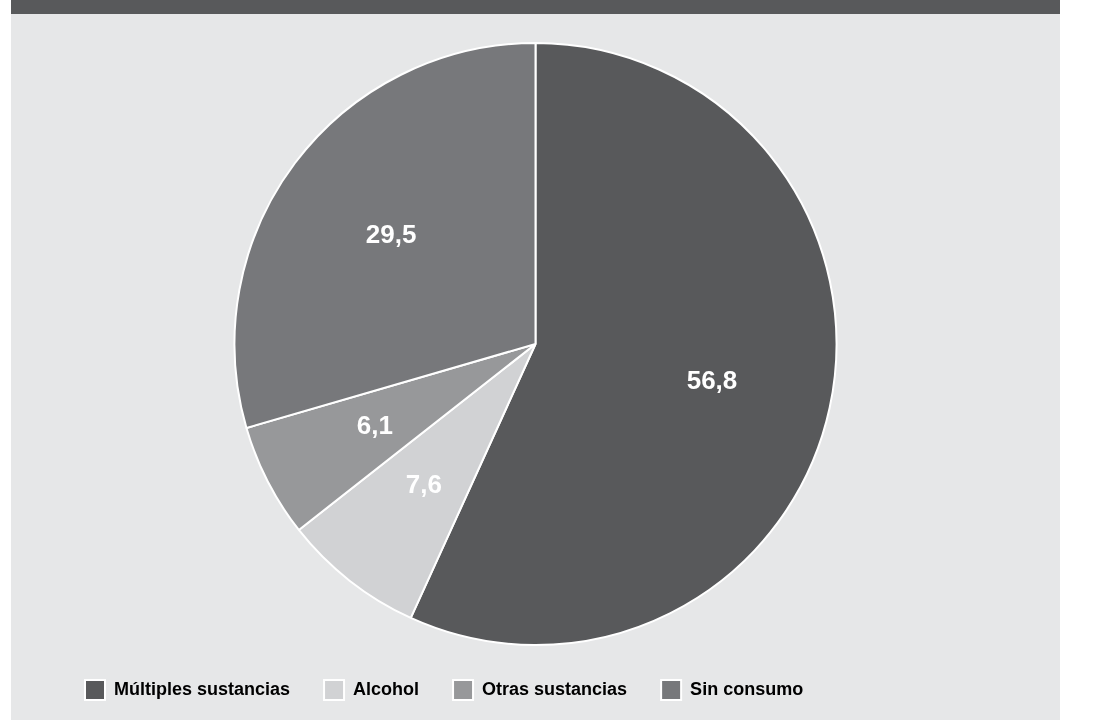 The height and width of the screenshot is (720, 1093). Describe the element at coordinates (747, 688) in the screenshot. I see `legend-label: Sin consumo` at that location.